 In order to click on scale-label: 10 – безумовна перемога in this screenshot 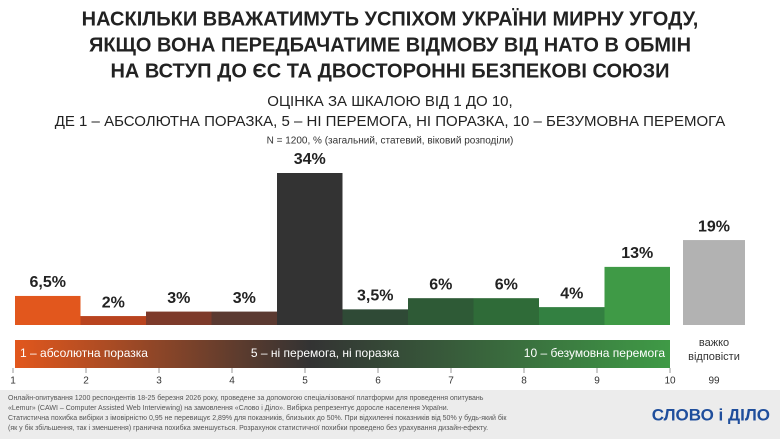, I will do `click(595, 353)`.